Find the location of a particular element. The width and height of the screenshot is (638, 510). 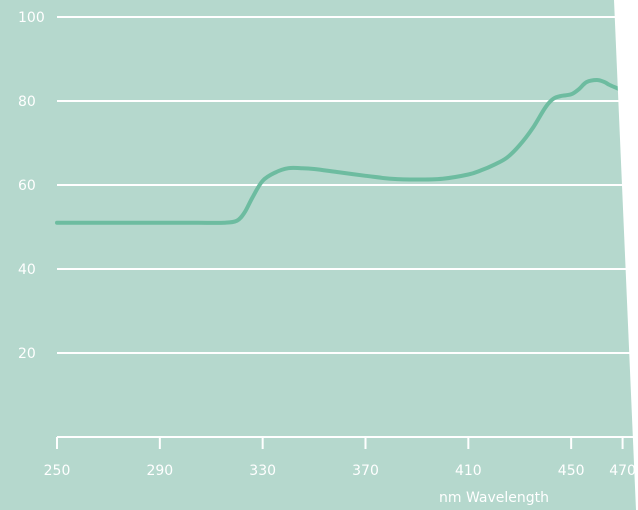

x-tick-label-370: 370 is located at coordinates (365, 471).